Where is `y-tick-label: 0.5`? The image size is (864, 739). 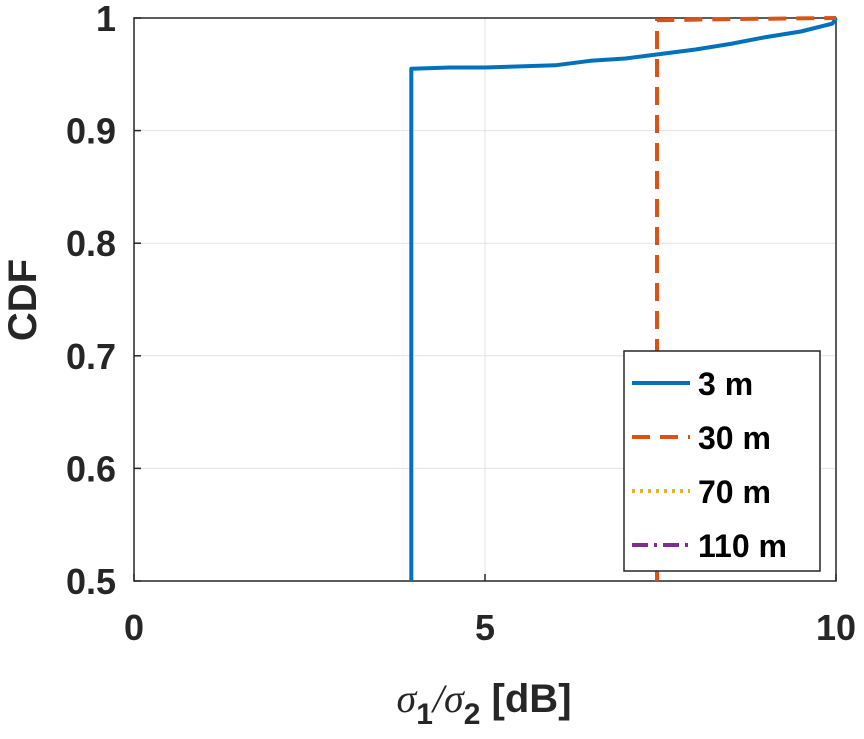
y-tick-label: 0.5 is located at coordinates (91, 581).